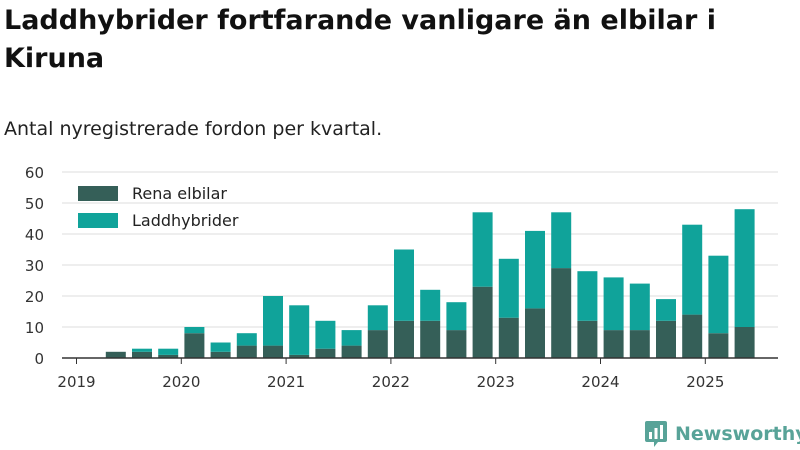  I want to click on x-tick-label: 2023, so click(496, 382).